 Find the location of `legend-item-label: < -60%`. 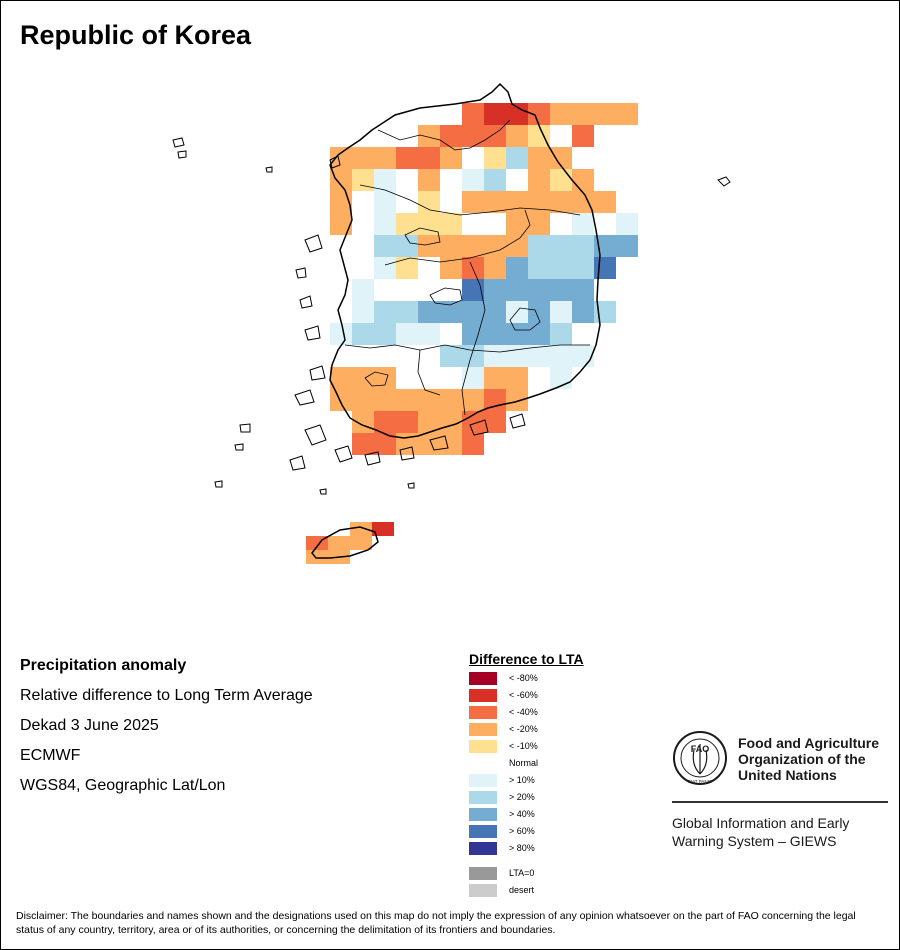

legend-item-label: < -60% is located at coordinates (523, 695).